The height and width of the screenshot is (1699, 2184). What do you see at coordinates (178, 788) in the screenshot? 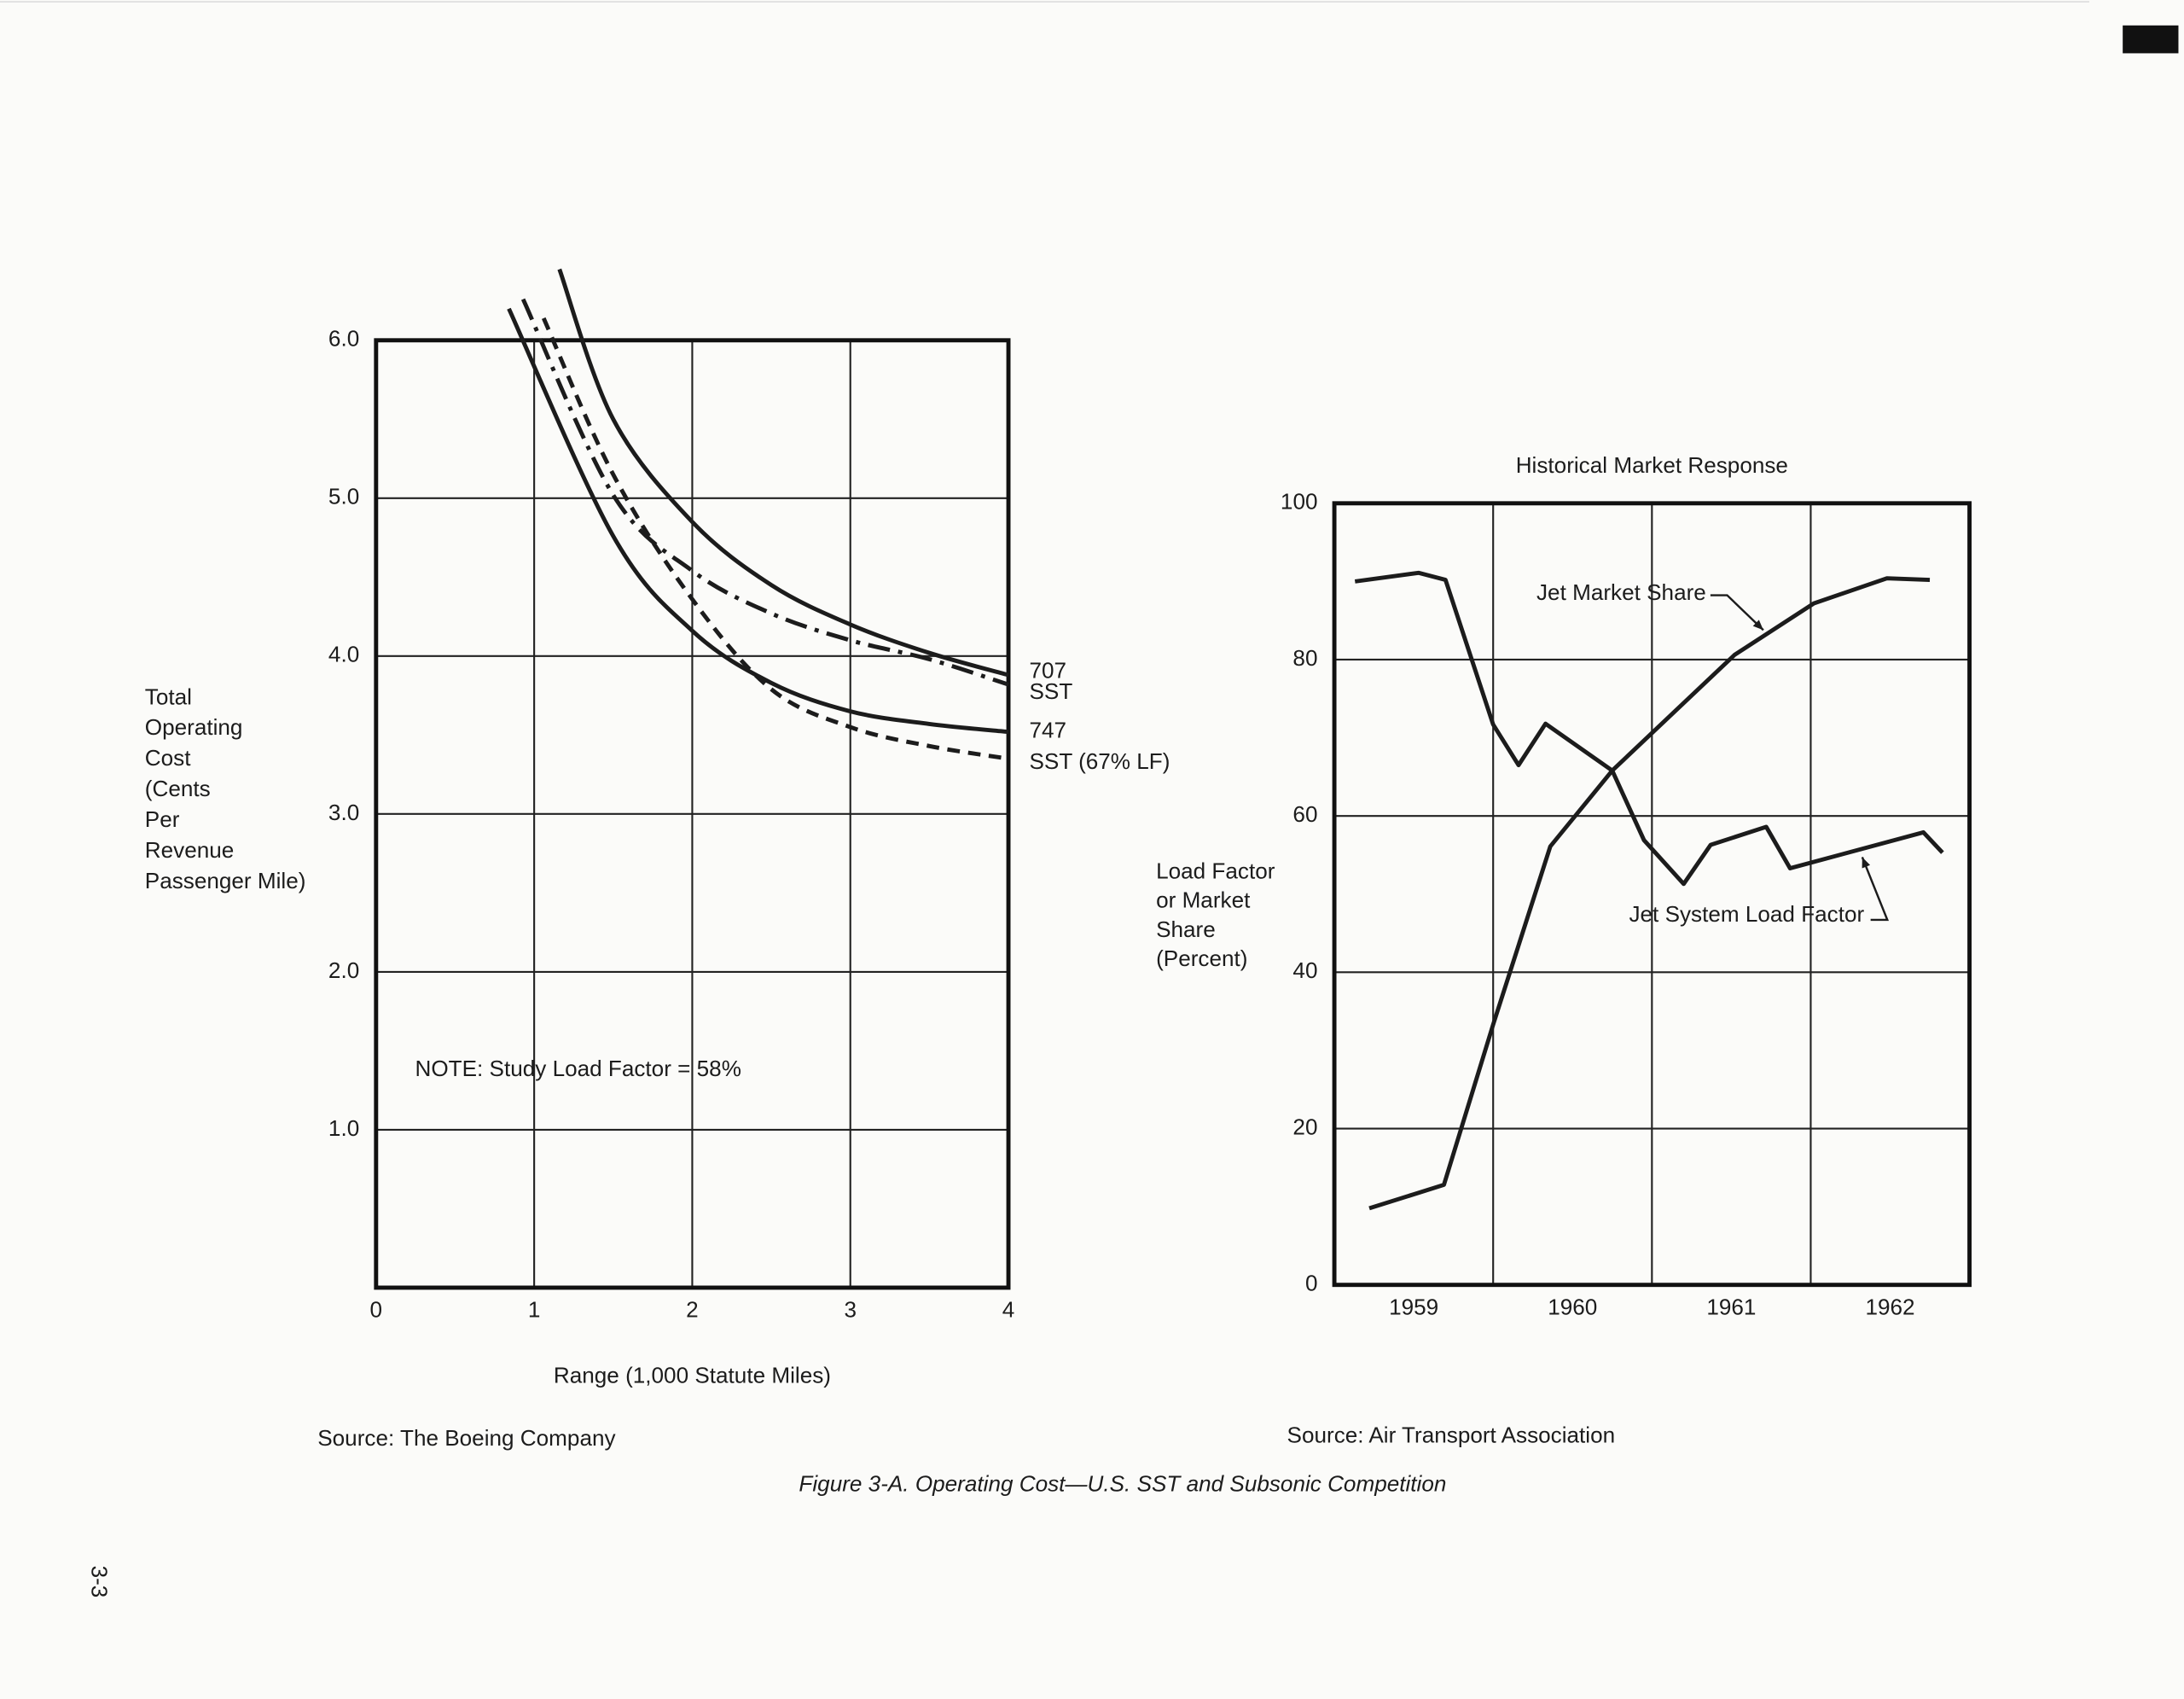
I see `y-axis-label: (Cents` at bounding box center [178, 788].